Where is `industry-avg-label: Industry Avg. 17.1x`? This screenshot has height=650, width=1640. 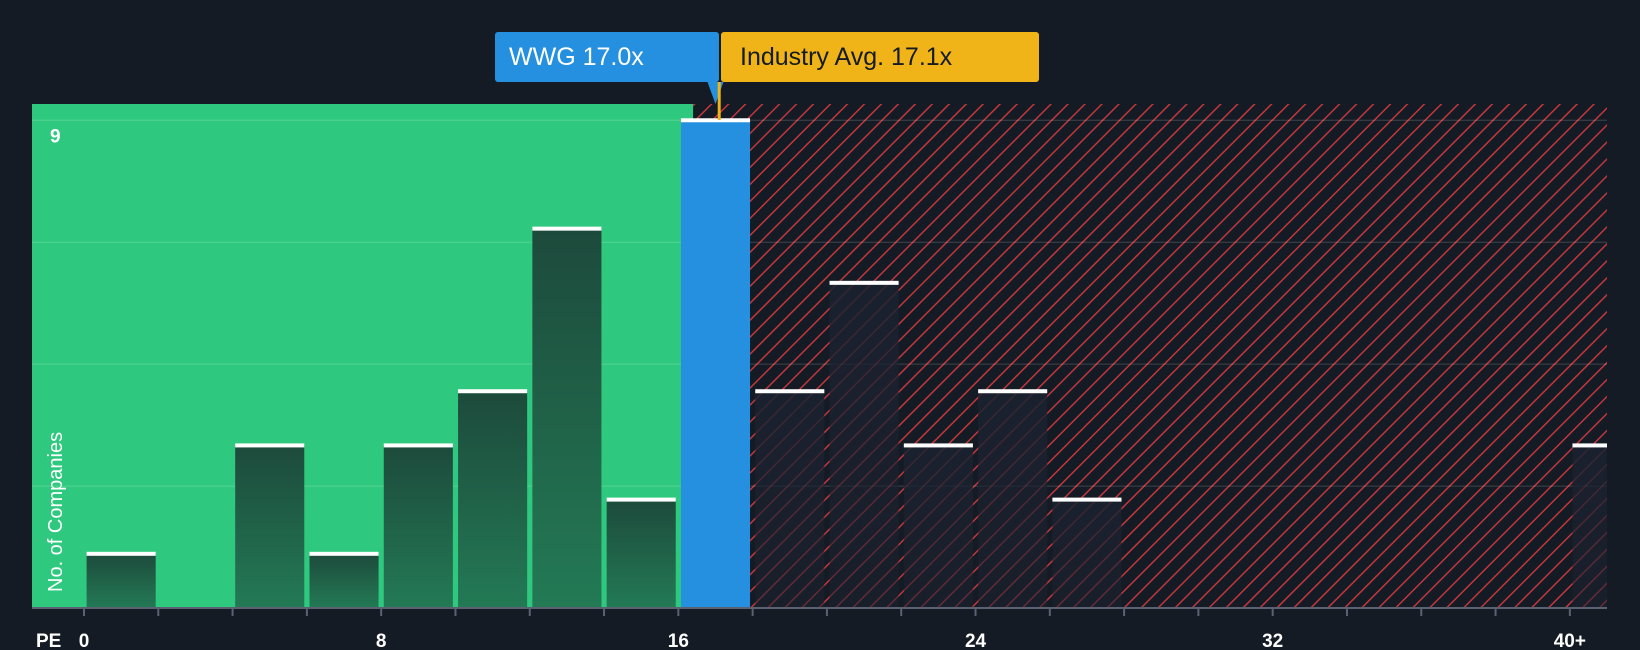
industry-avg-label: Industry Avg. 17.1x is located at coordinates (846, 57).